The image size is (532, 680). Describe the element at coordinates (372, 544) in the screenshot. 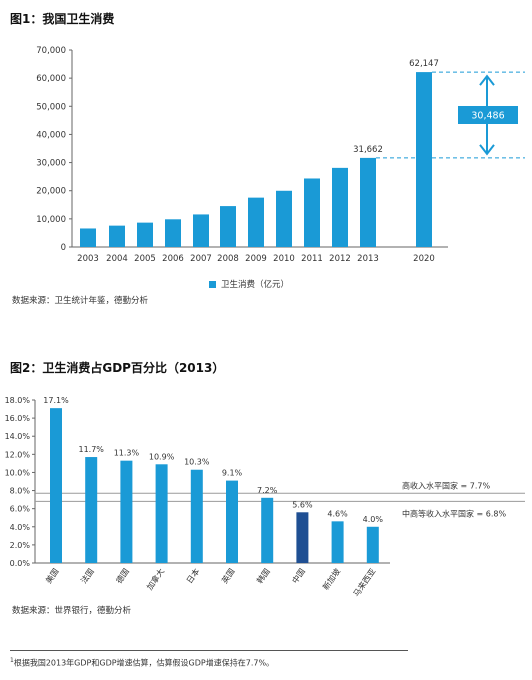

I see `bar-马来西亚` at that location.